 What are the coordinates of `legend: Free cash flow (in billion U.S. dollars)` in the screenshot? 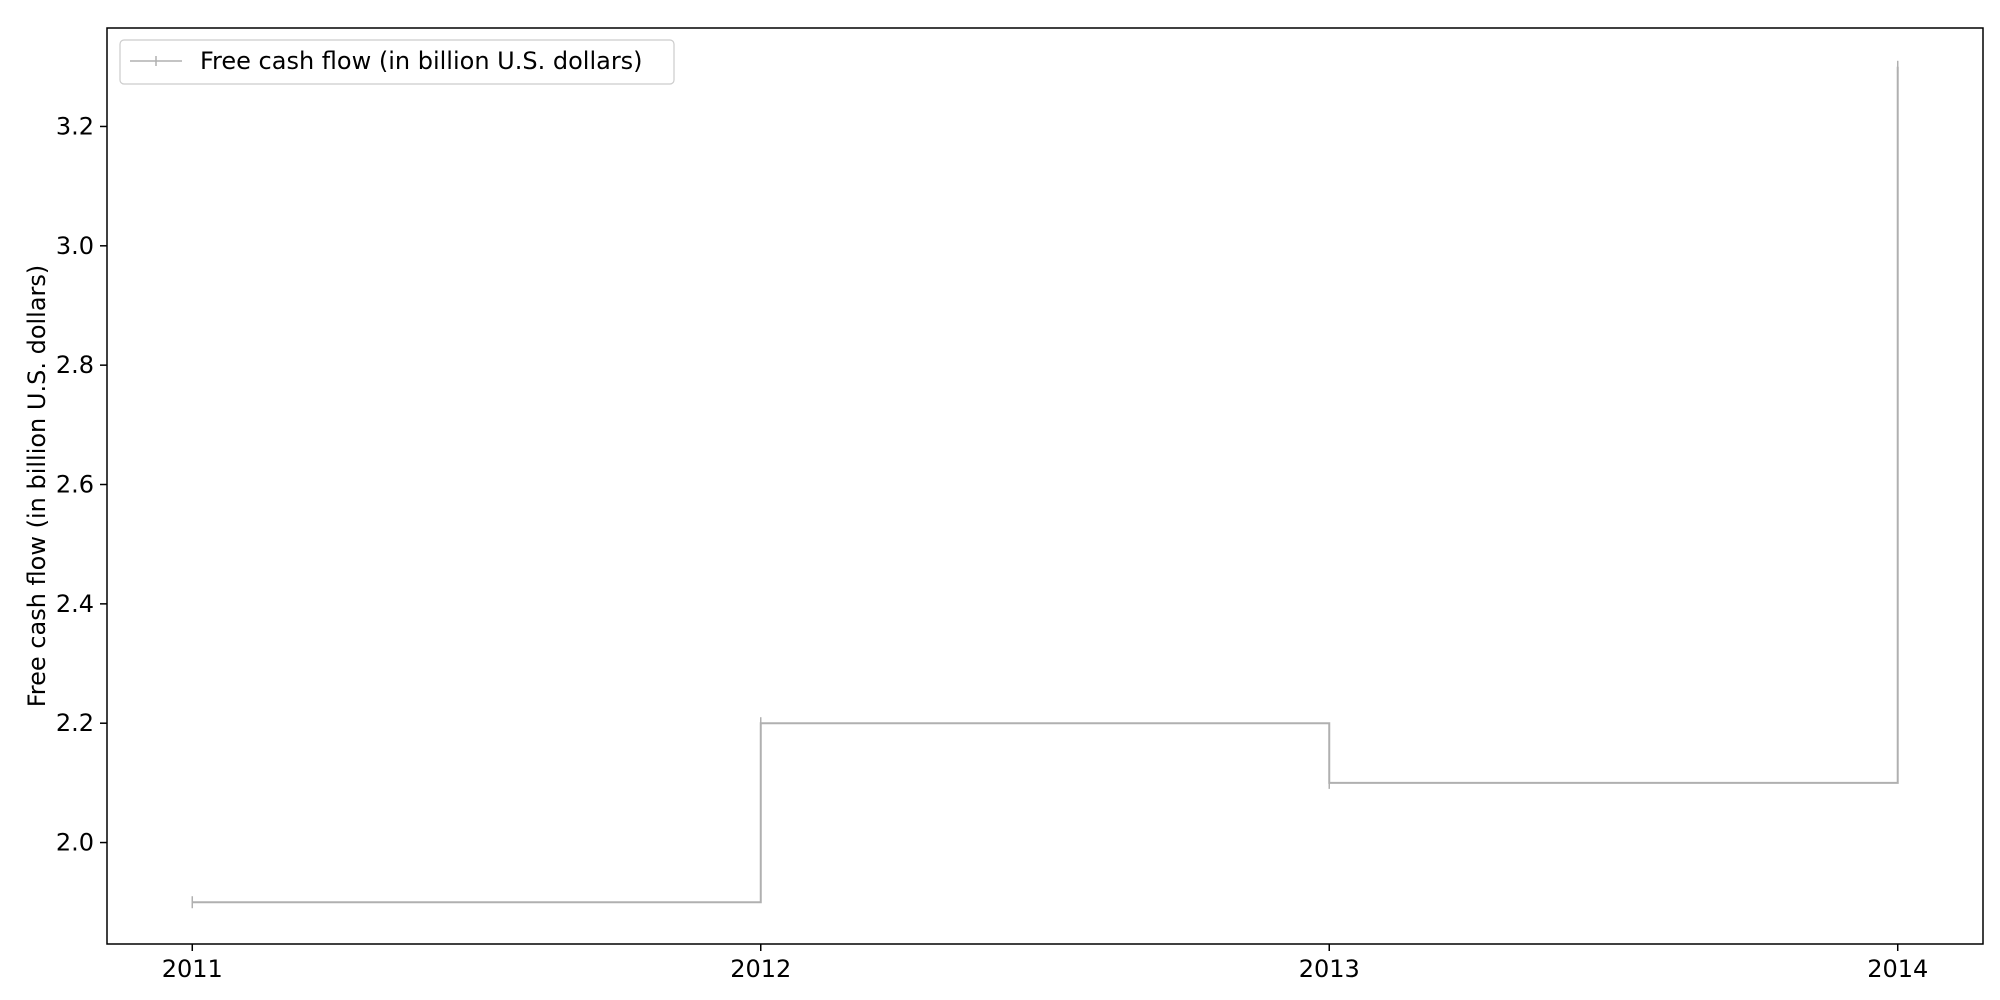 It's located at (397, 62).